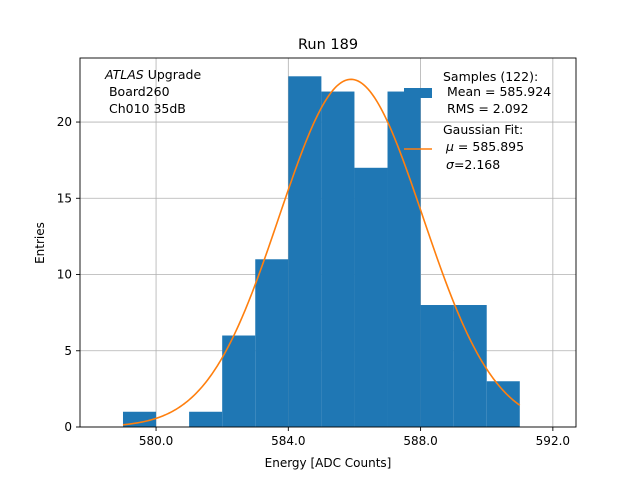  Describe the element at coordinates (418, 93) in the screenshot. I see `legend-samples-swatch` at that location.